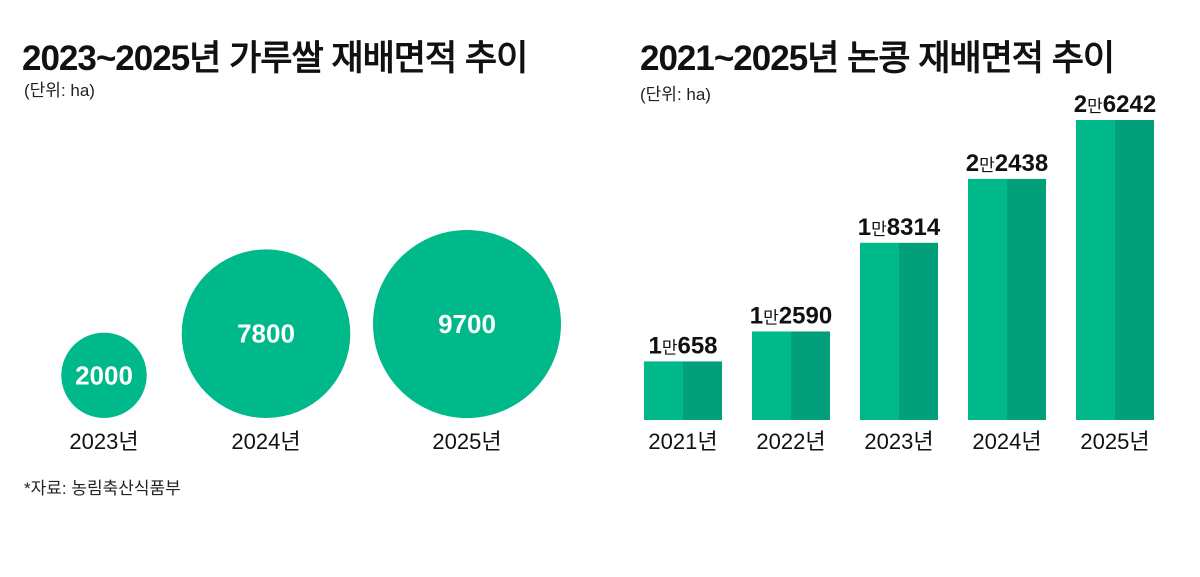 The image size is (1200, 577). I want to click on rice-chart-unit: (단위: ha), so click(59, 90).